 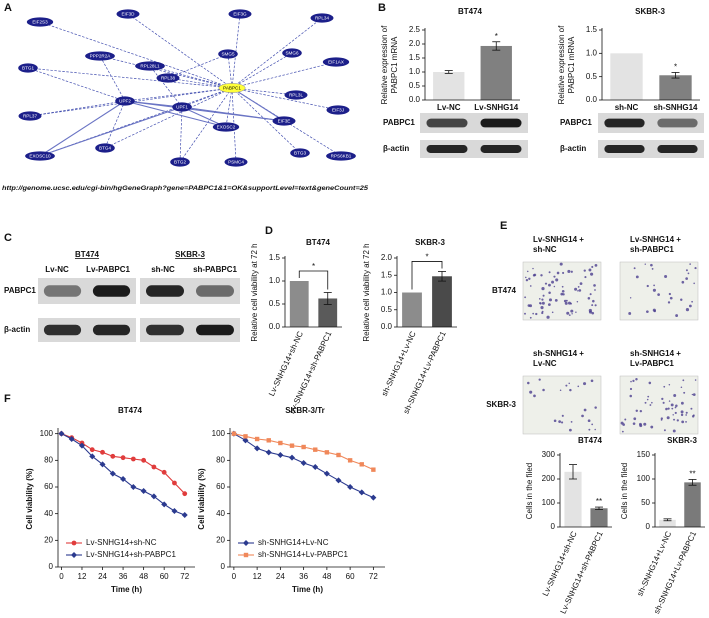 I want to click on y-tick-label: 0, so click(x=553, y=526).